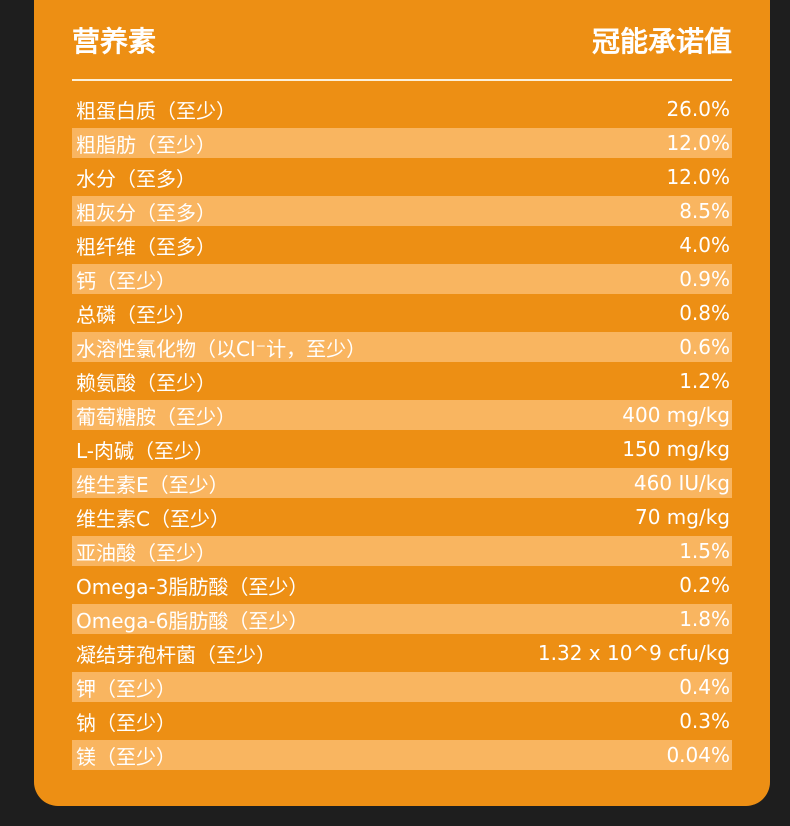 This screenshot has height=826, width=790. What do you see at coordinates (402, 211) in the screenshot?
I see `table-row: 粗灰分（至多） 8.5%` at bounding box center [402, 211].